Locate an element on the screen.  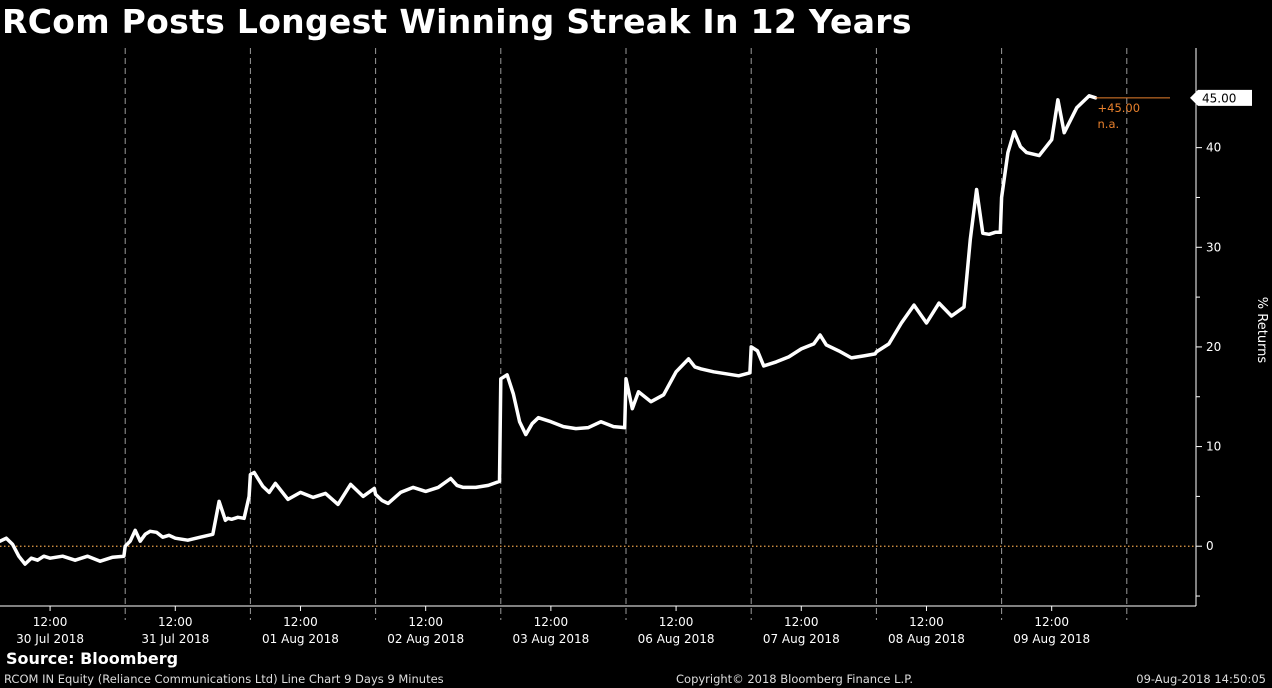
x-tick-day: 03 Aug 2018 is located at coordinates (550, 639).